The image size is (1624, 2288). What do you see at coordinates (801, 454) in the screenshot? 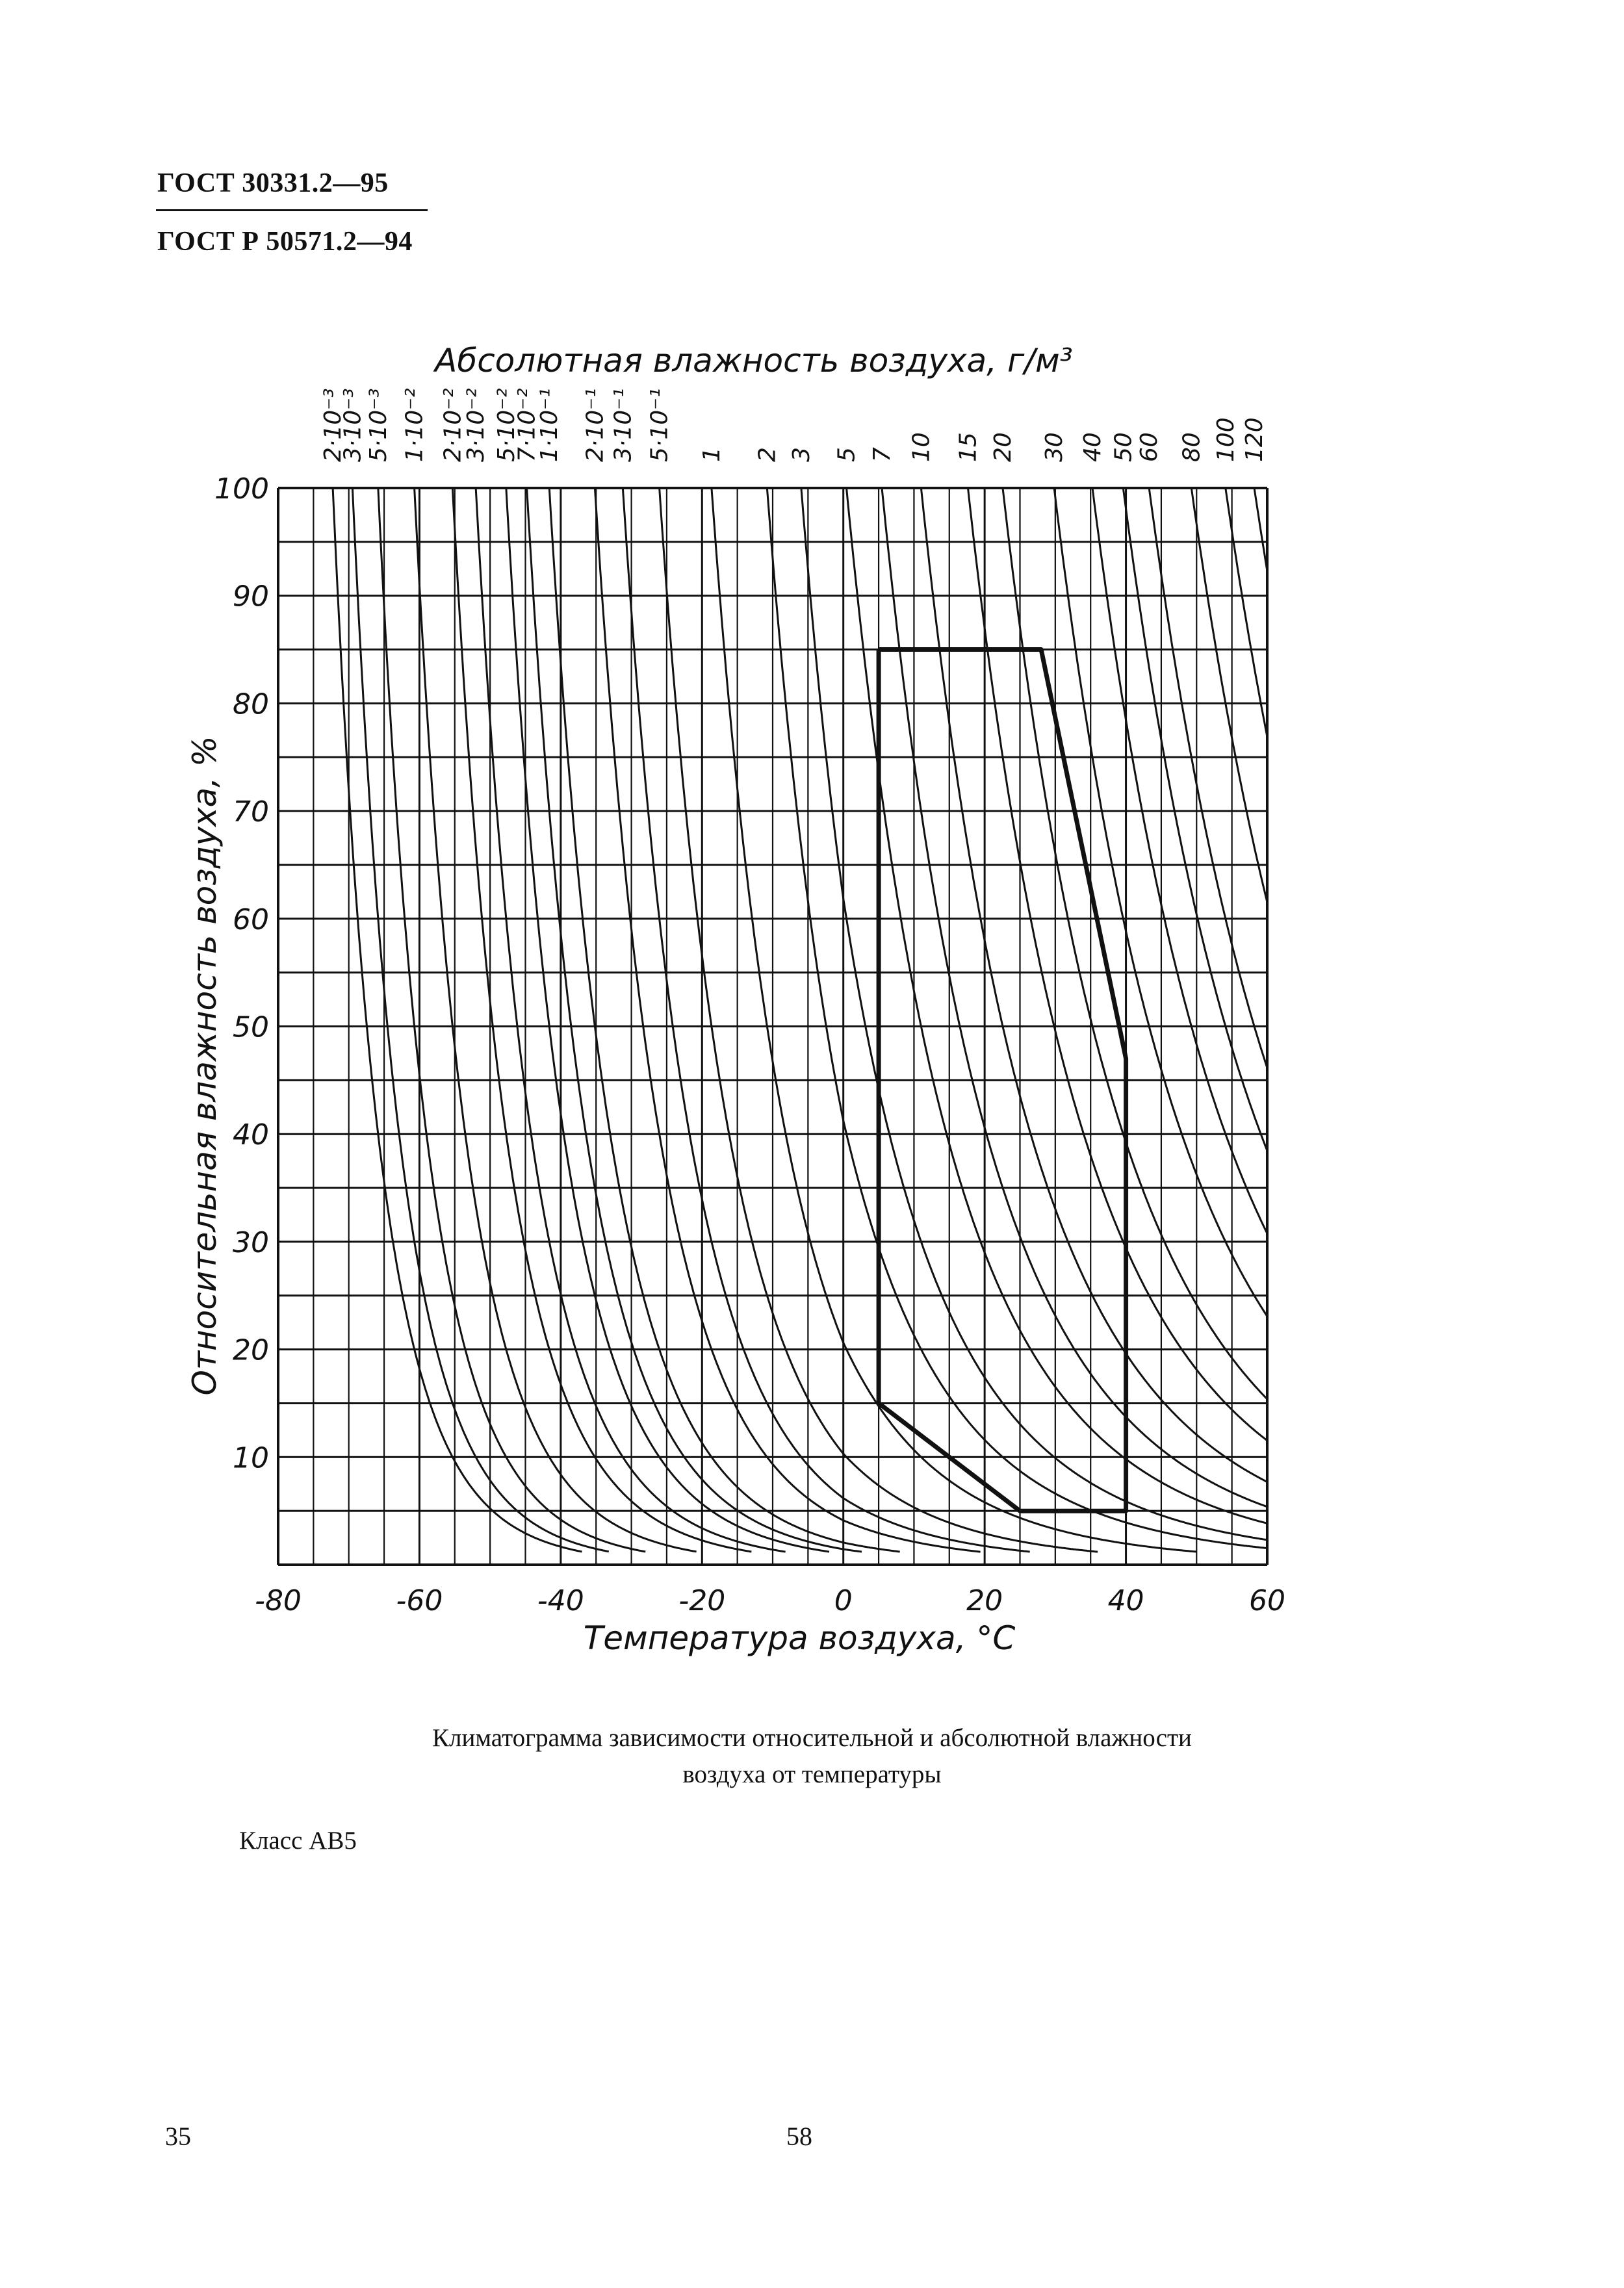
I see `ah-label: 3` at bounding box center [801, 454].